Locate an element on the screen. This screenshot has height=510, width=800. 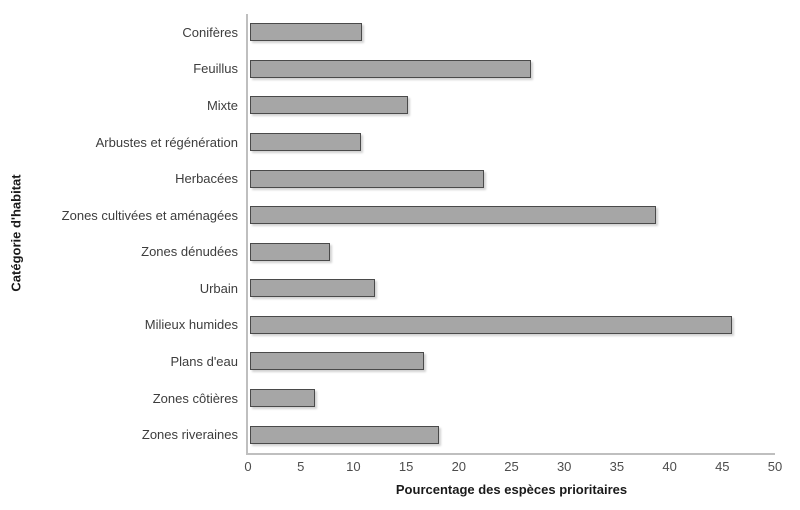
chart-row: Arbustes et régénération is located at coordinates (400, 142).